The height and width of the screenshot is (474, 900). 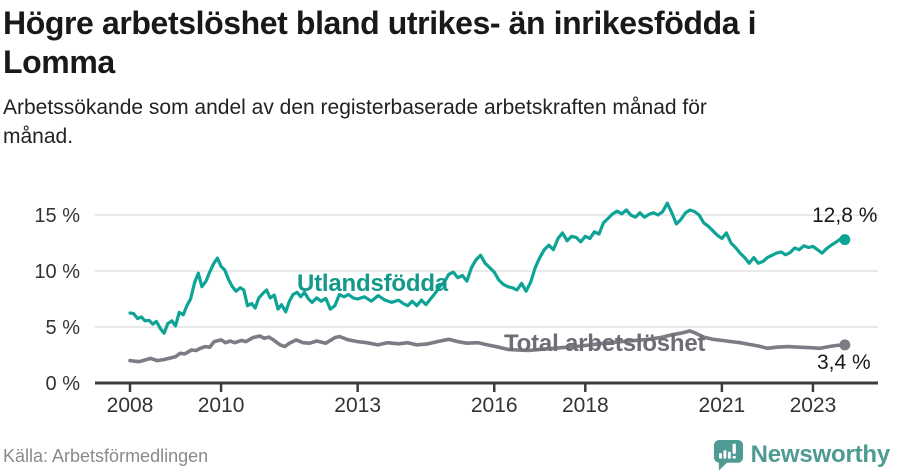 What do you see at coordinates (487, 346) in the screenshot?
I see `series-line-total` at bounding box center [487, 346].